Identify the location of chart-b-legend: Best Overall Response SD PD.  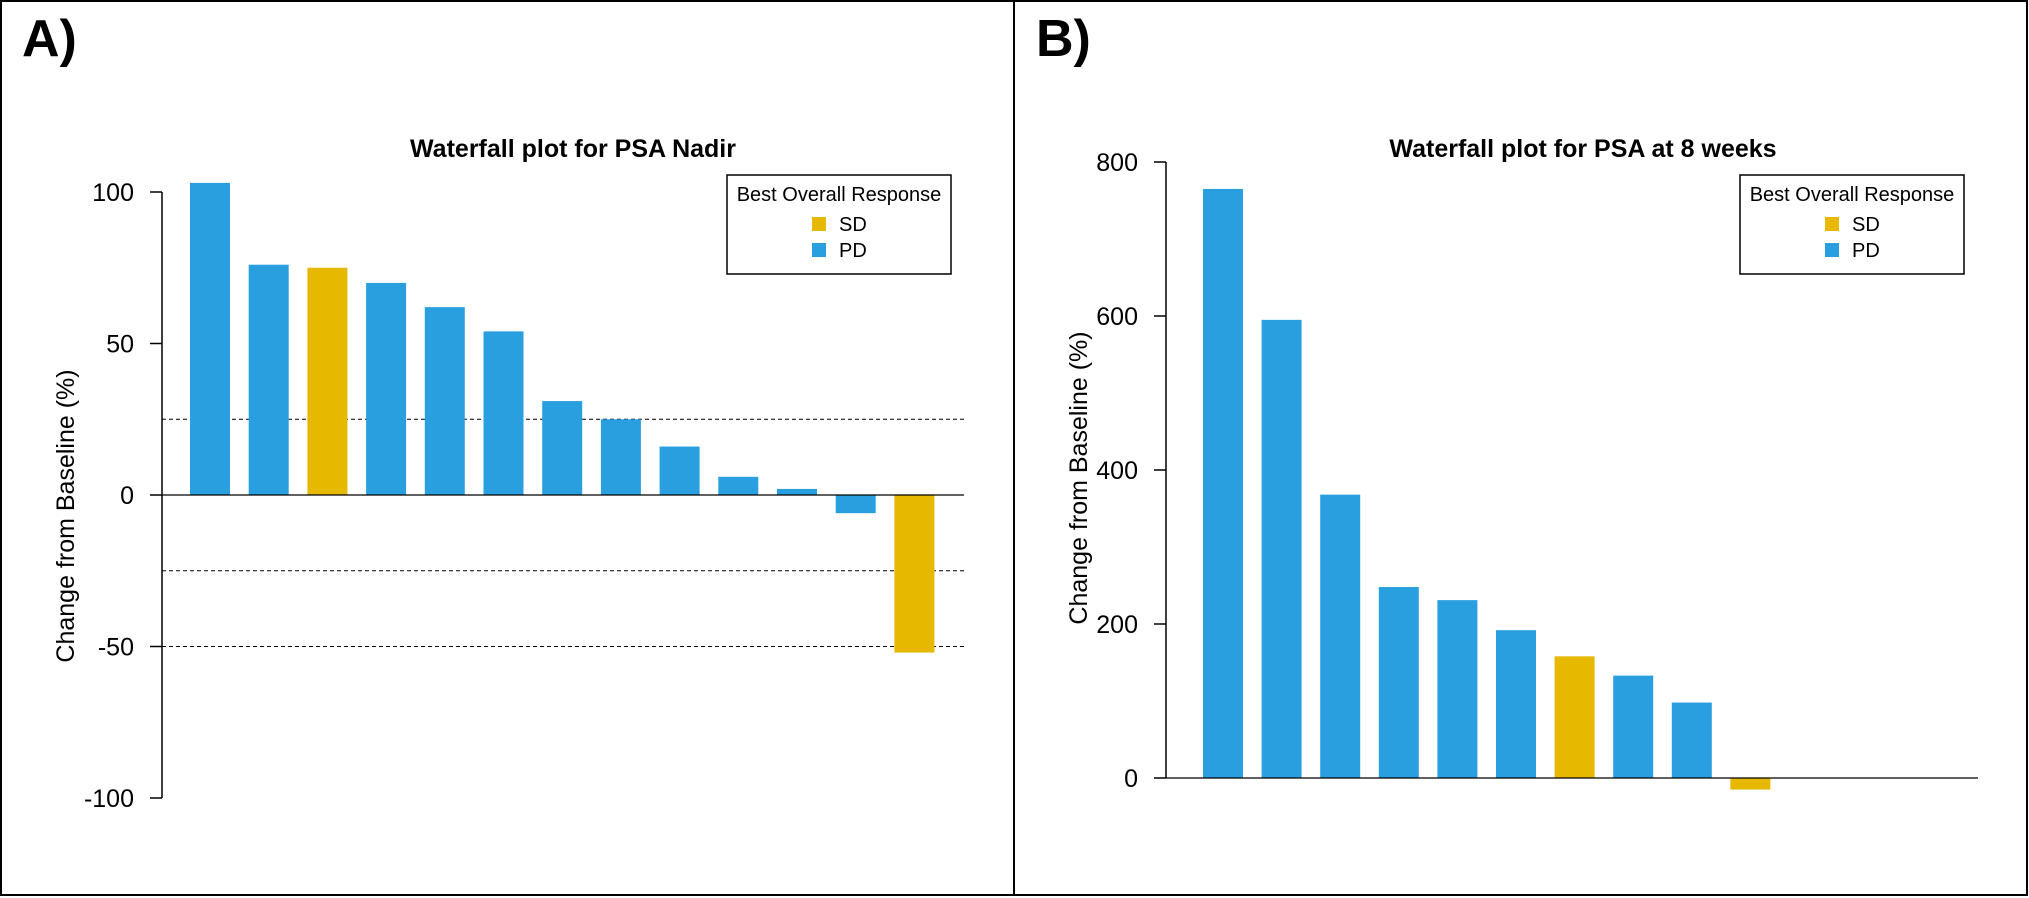
(1852, 224).